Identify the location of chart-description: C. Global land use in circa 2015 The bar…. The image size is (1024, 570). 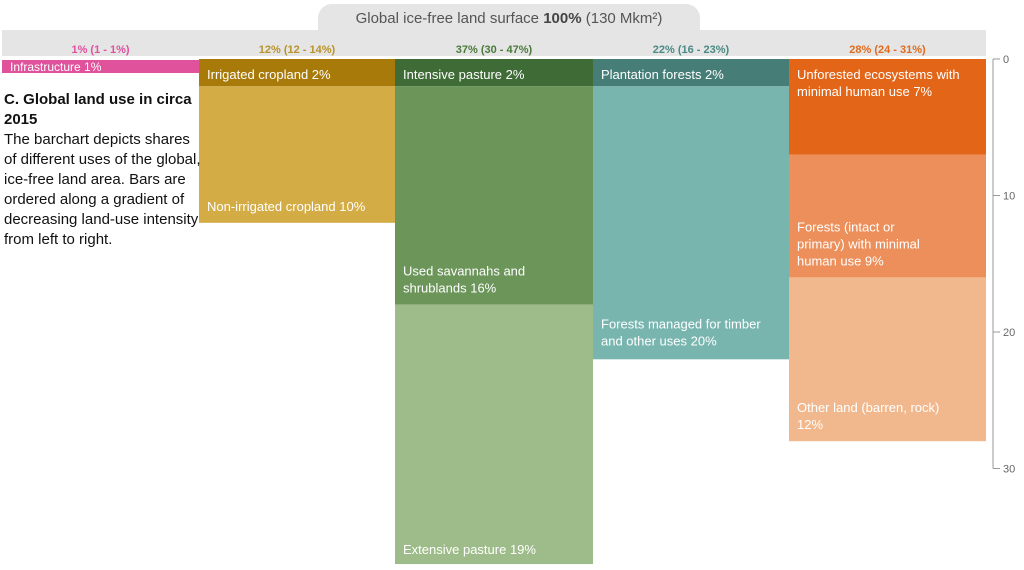
(104, 170).